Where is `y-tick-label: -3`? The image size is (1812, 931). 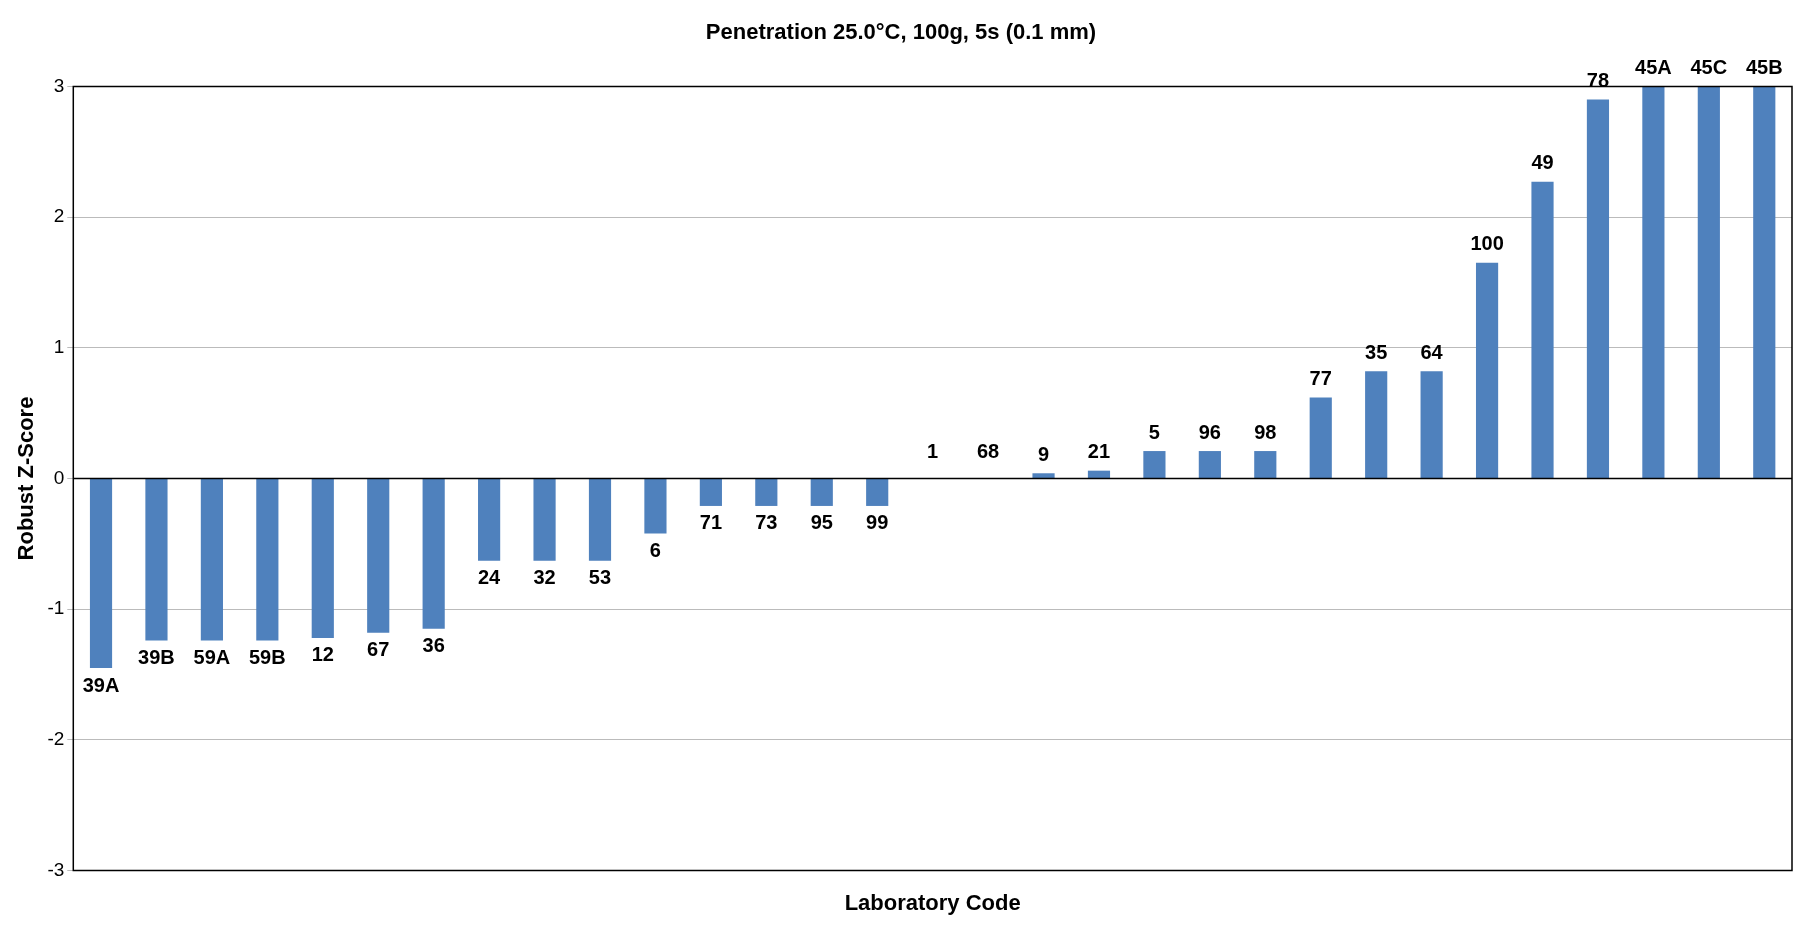 y-tick-label: -3 is located at coordinates (56, 869).